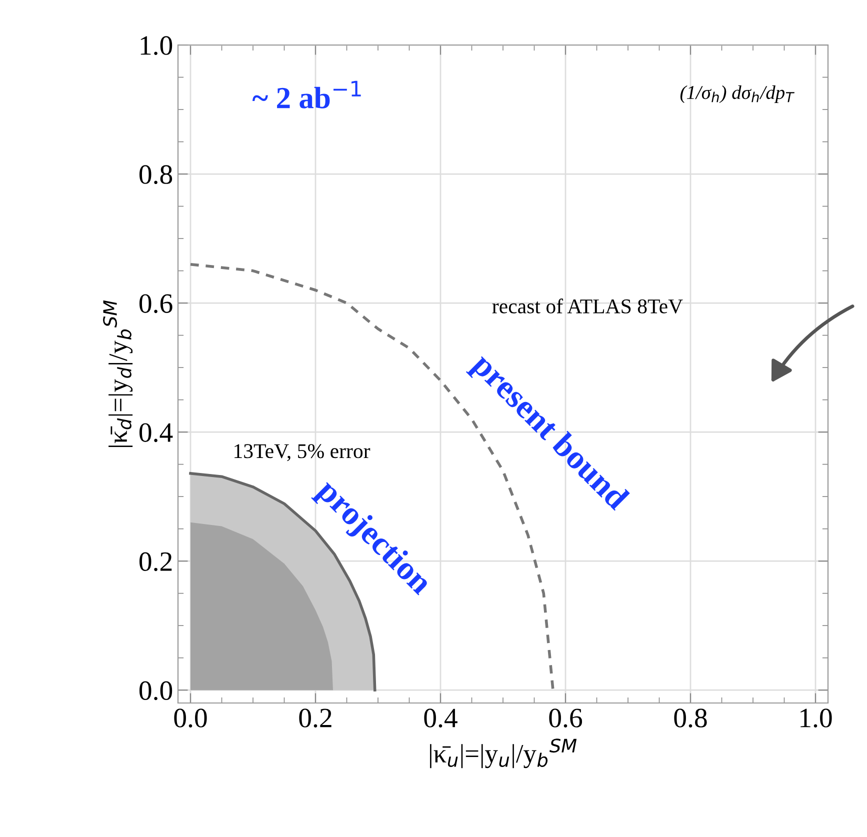 Image resolution: width=867 pixels, height=837 pixels. I want to click on x-tick-label: 0.2, so click(315, 718).